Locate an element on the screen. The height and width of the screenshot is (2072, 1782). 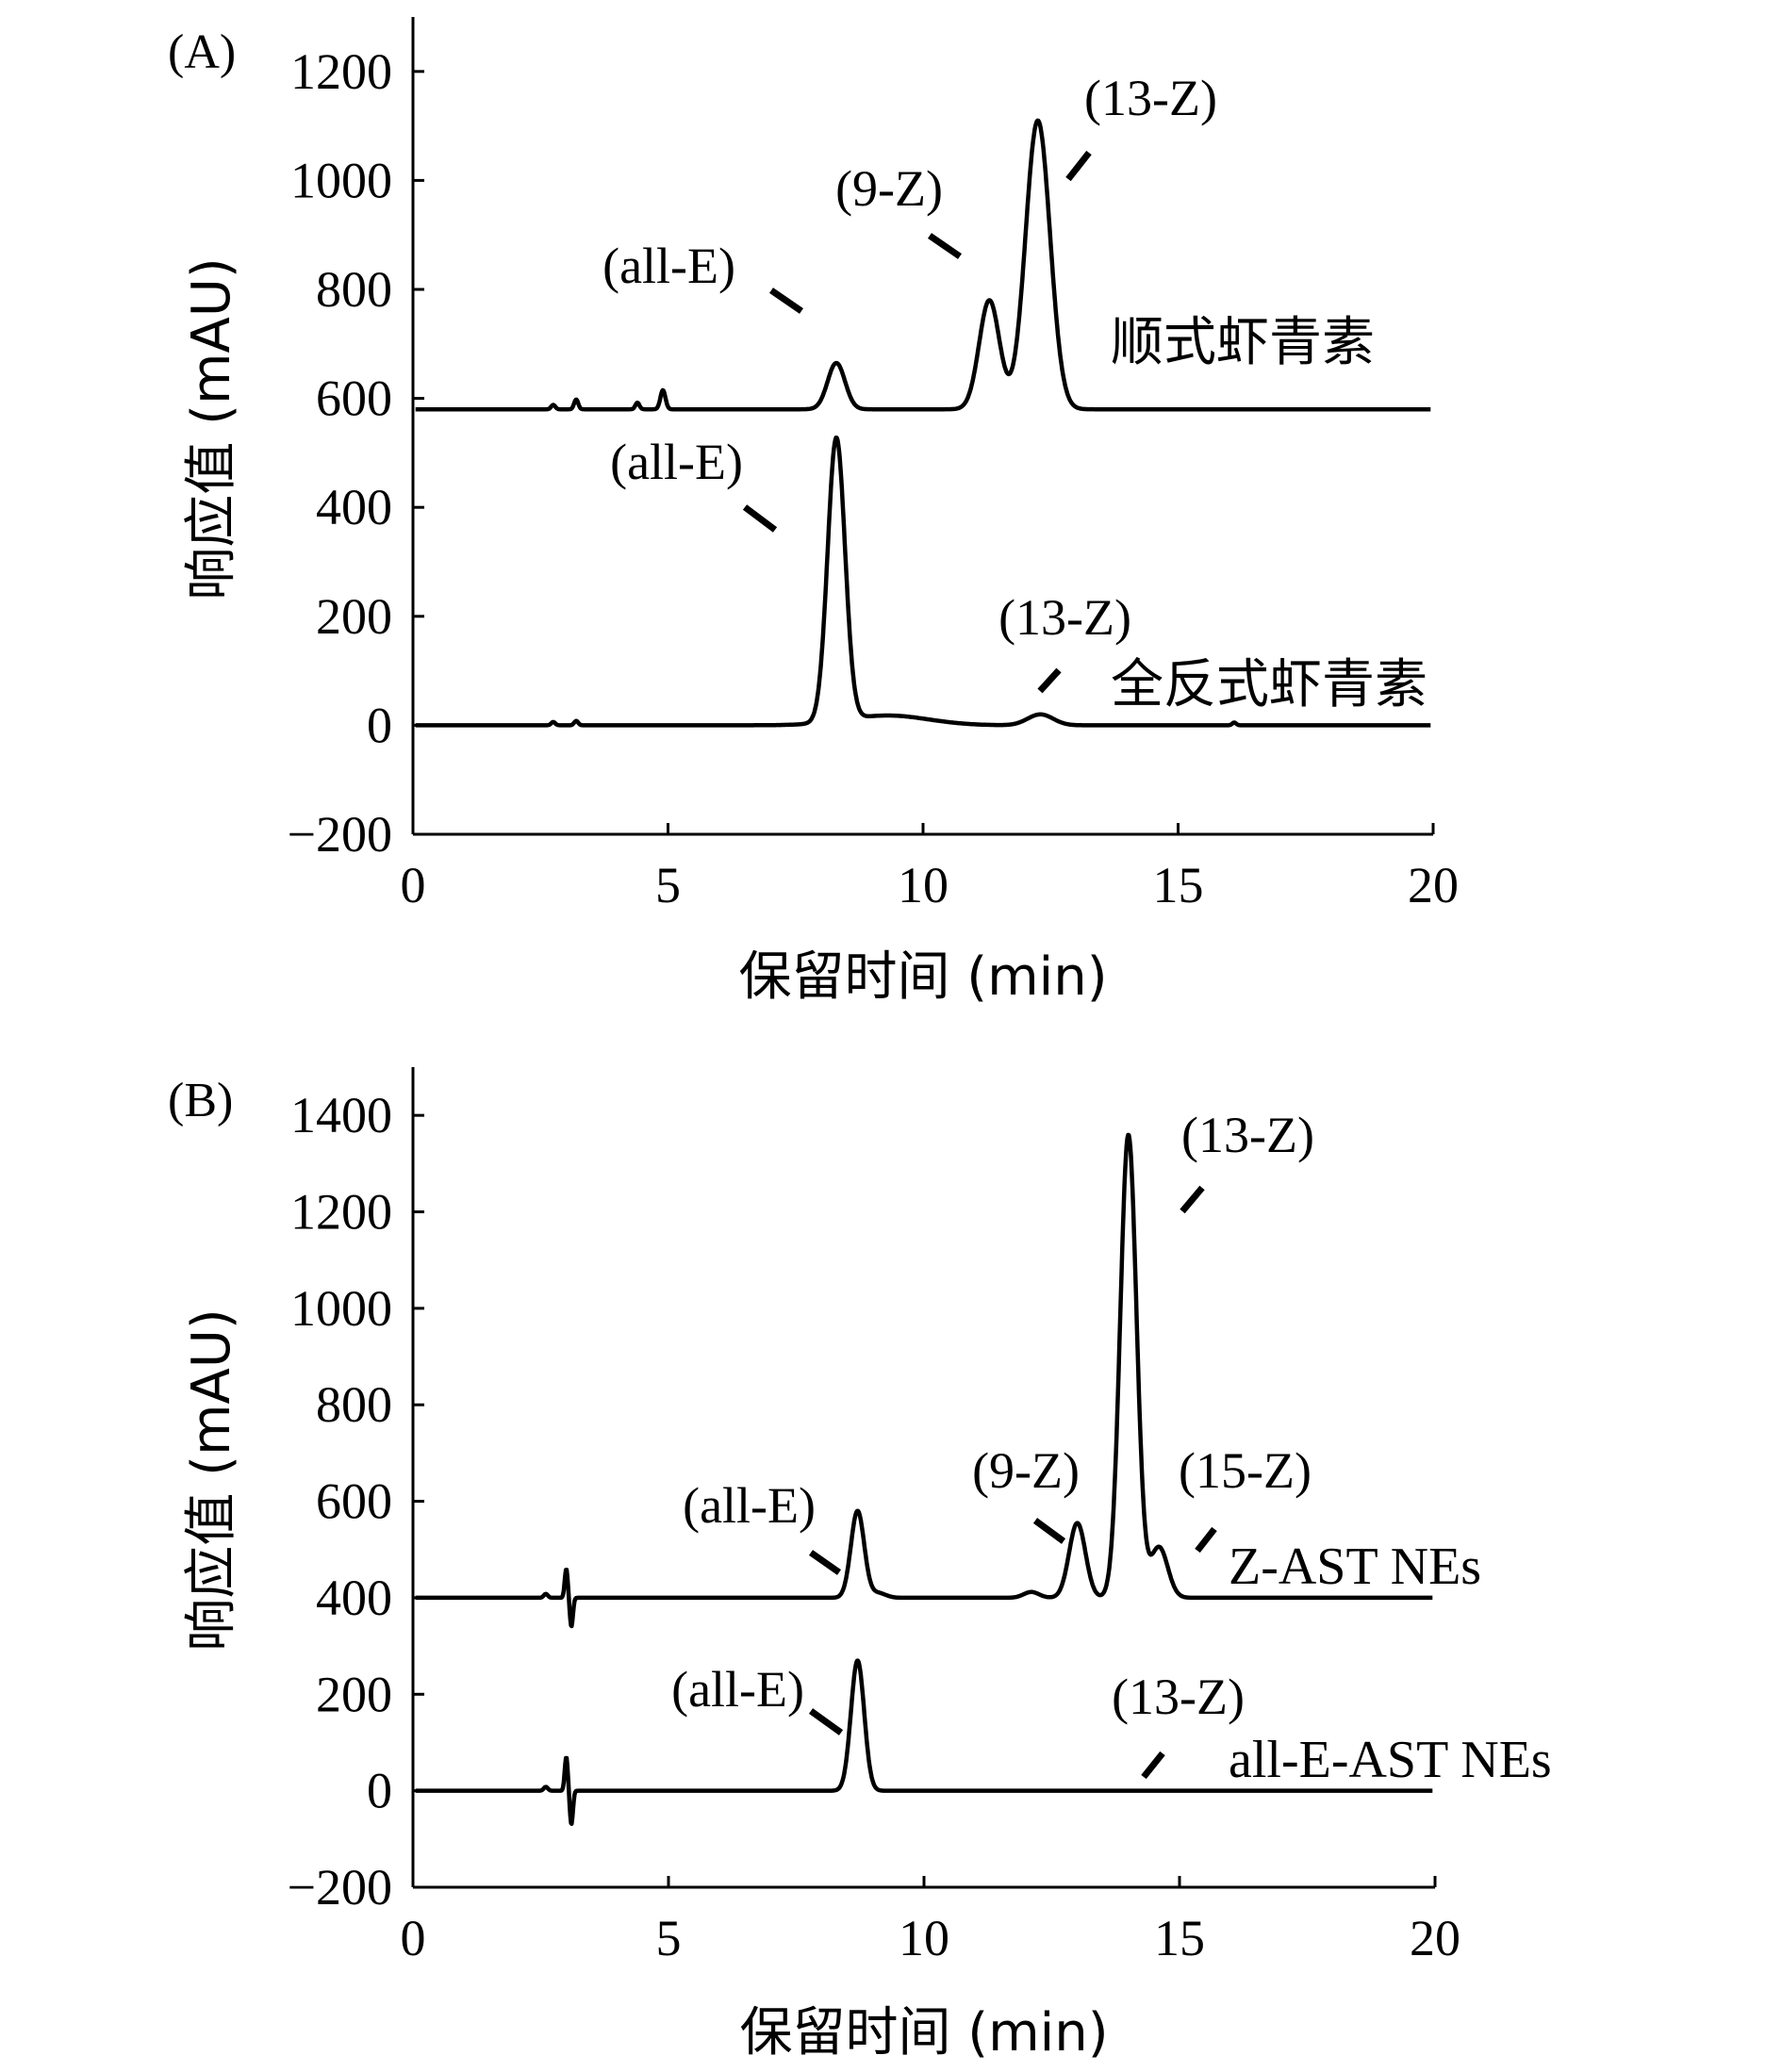
series-label: 顺式虾青素 is located at coordinates (1243, 342).